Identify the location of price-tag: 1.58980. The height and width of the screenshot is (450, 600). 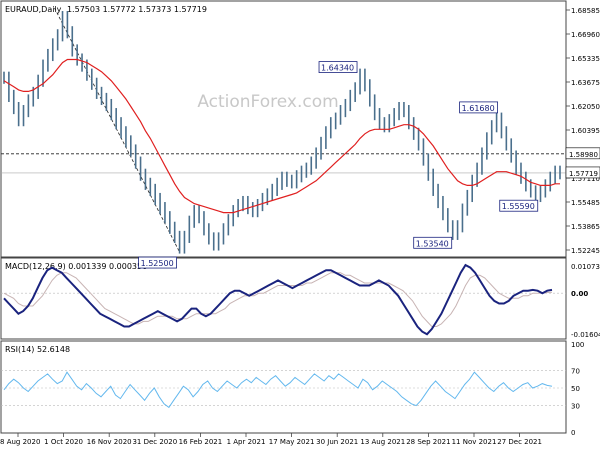
(583, 155).